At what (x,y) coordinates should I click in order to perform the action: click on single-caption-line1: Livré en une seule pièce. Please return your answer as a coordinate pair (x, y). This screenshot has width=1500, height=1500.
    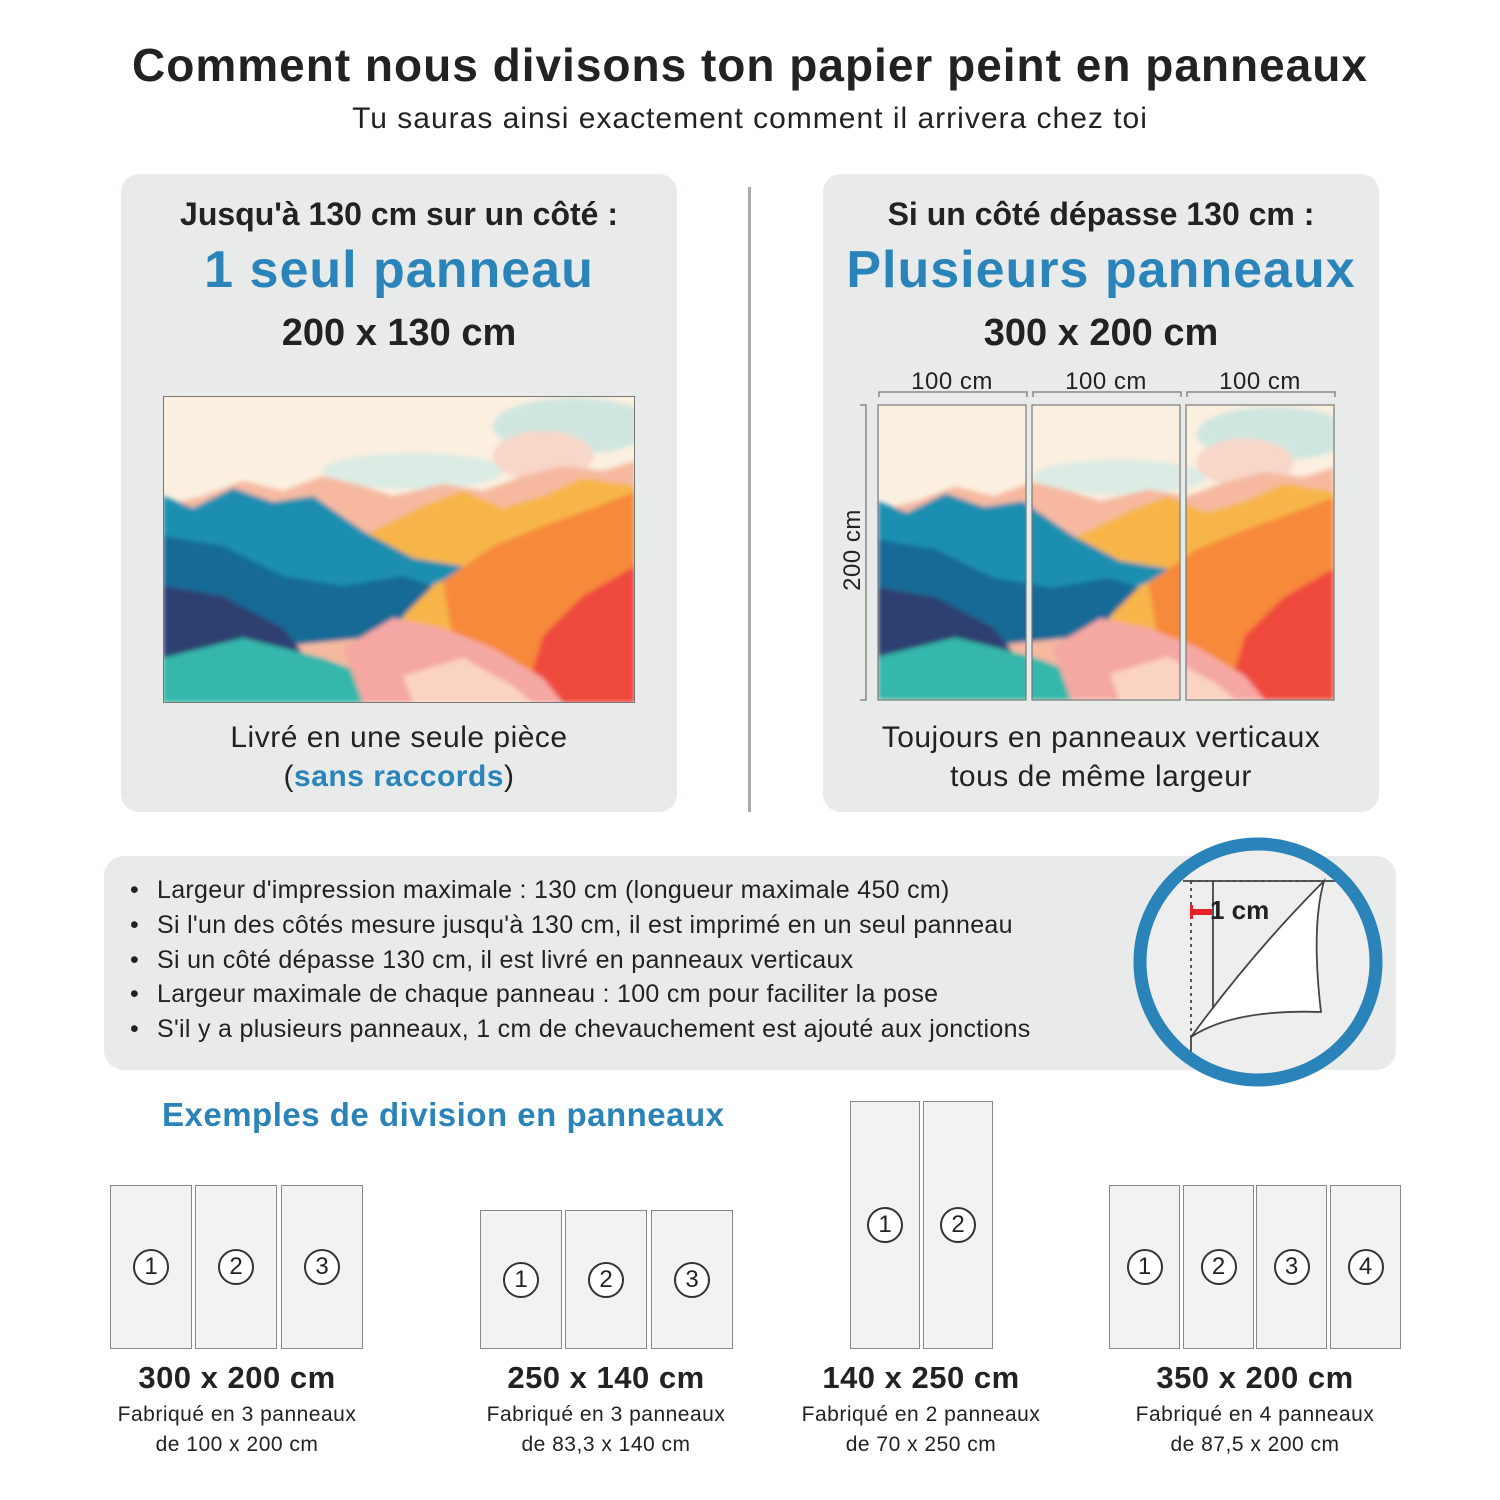
    Looking at the image, I should click on (399, 737).